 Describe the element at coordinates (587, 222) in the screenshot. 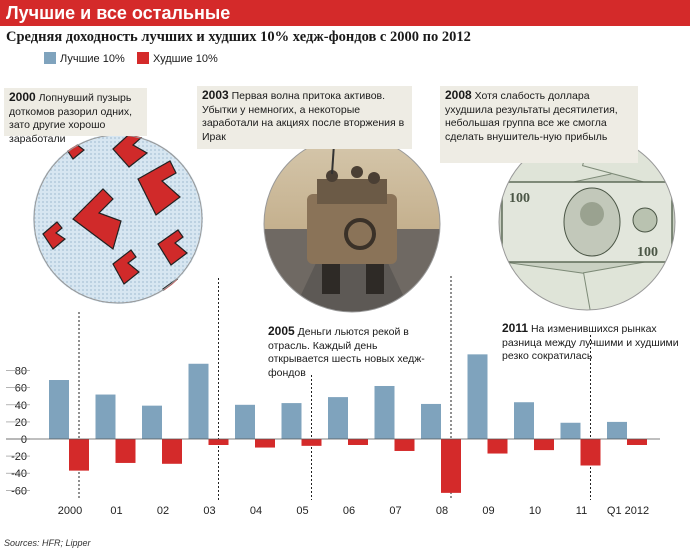

I see `dollar-bills-photo: 100 100` at that location.